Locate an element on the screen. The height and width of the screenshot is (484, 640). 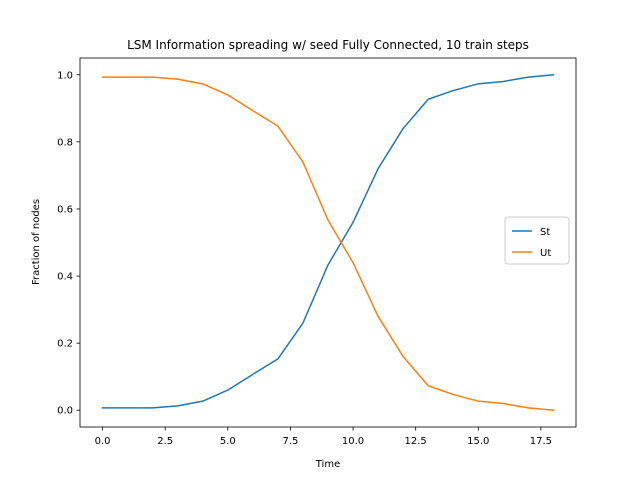
y-axis-label: Fraction of nodes is located at coordinates (36, 242).